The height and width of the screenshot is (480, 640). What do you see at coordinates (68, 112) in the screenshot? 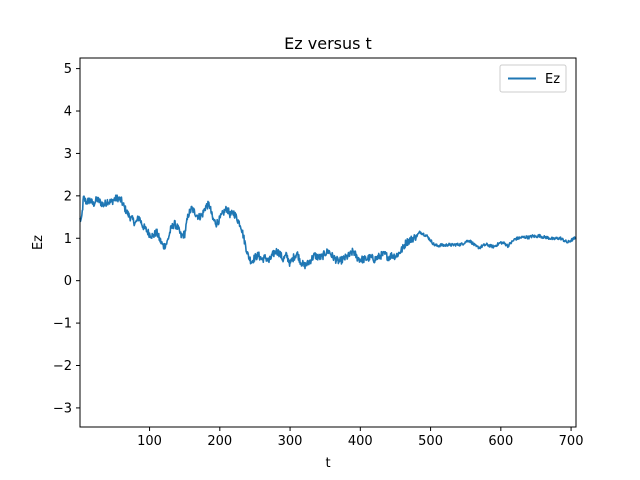
I see `y-tick-label: 4` at bounding box center [68, 112].